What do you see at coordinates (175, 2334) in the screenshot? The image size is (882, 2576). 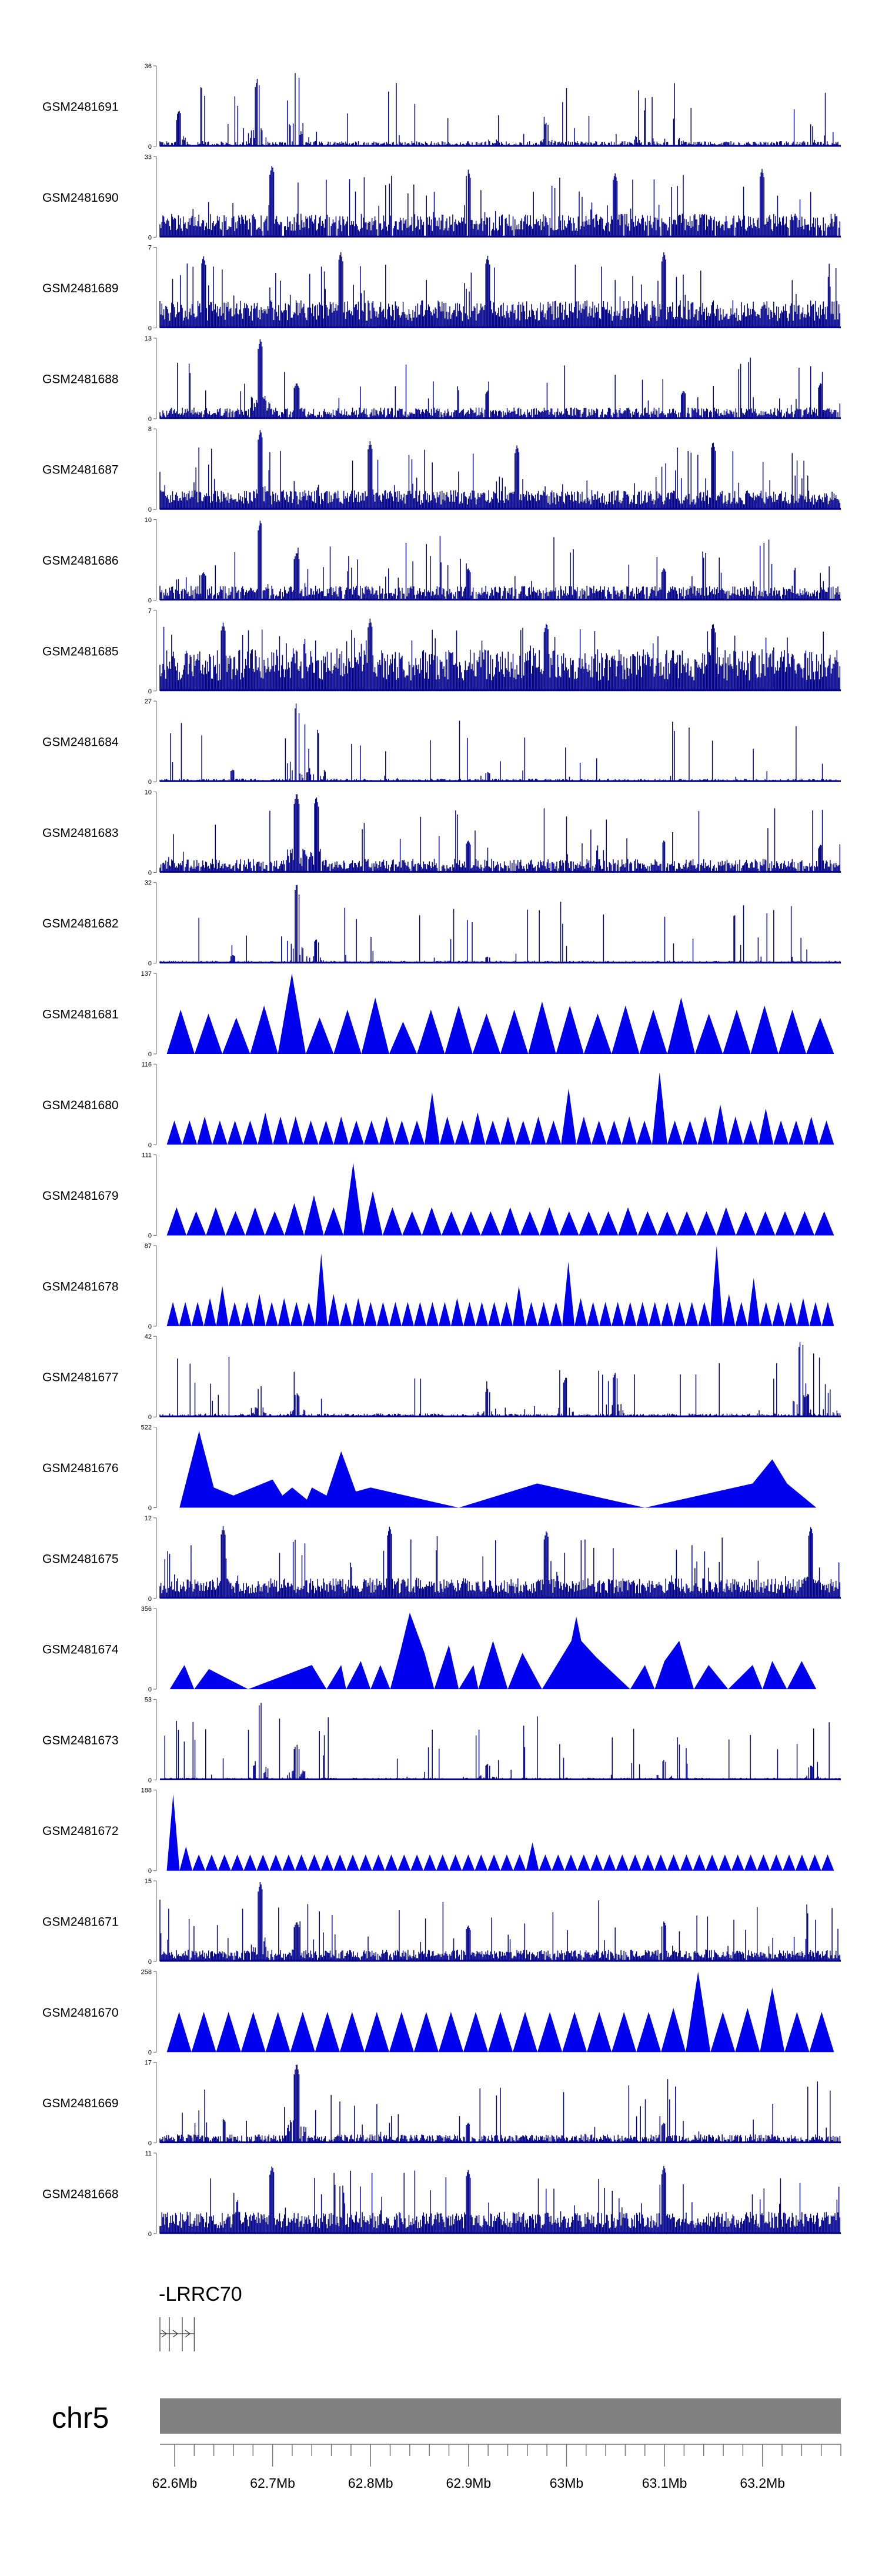 I see `gene-strand-arrow` at bounding box center [175, 2334].